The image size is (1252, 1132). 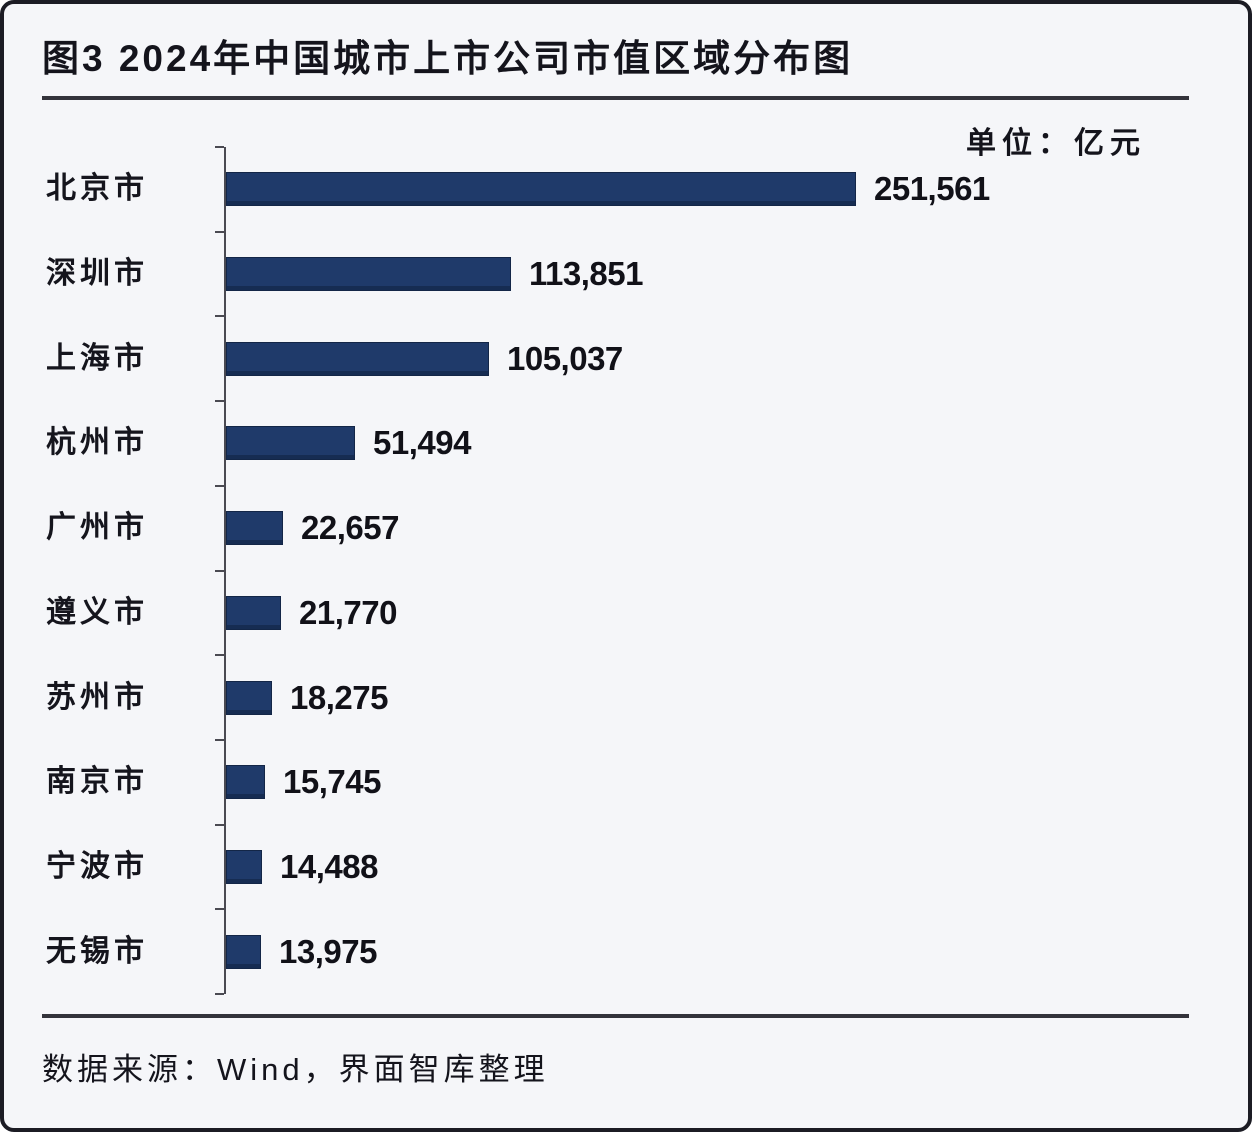 What do you see at coordinates (339, 697) in the screenshot?
I see `value-label: 18,275` at bounding box center [339, 697].